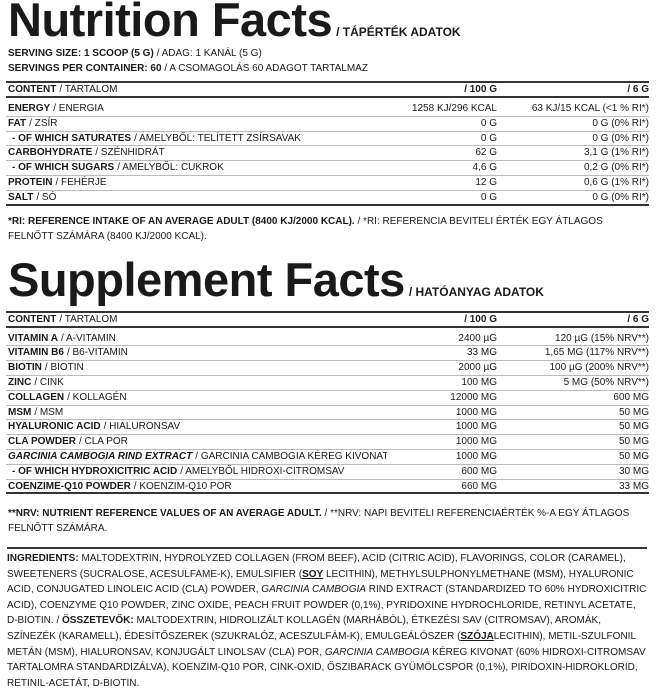 This screenshot has width=656, height=691. I want to click on table-row: CLA POWDER / CLA POR 1000 MG 50 MG, so click(327, 442).